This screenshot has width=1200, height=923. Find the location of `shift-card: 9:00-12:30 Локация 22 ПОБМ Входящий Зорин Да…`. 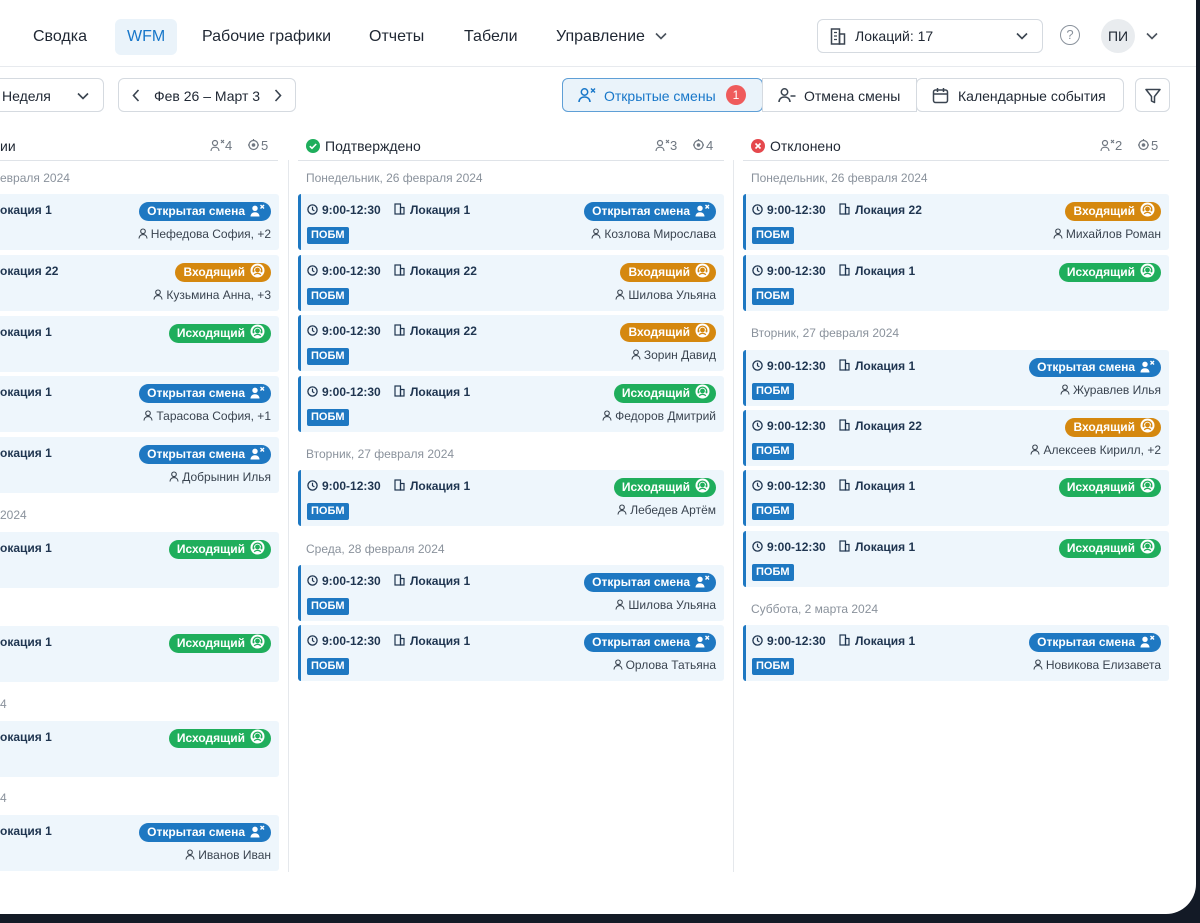

shift-card: 9:00-12:30 Локация 22 ПОБМ Входящий Зорин Да… is located at coordinates (511, 343).